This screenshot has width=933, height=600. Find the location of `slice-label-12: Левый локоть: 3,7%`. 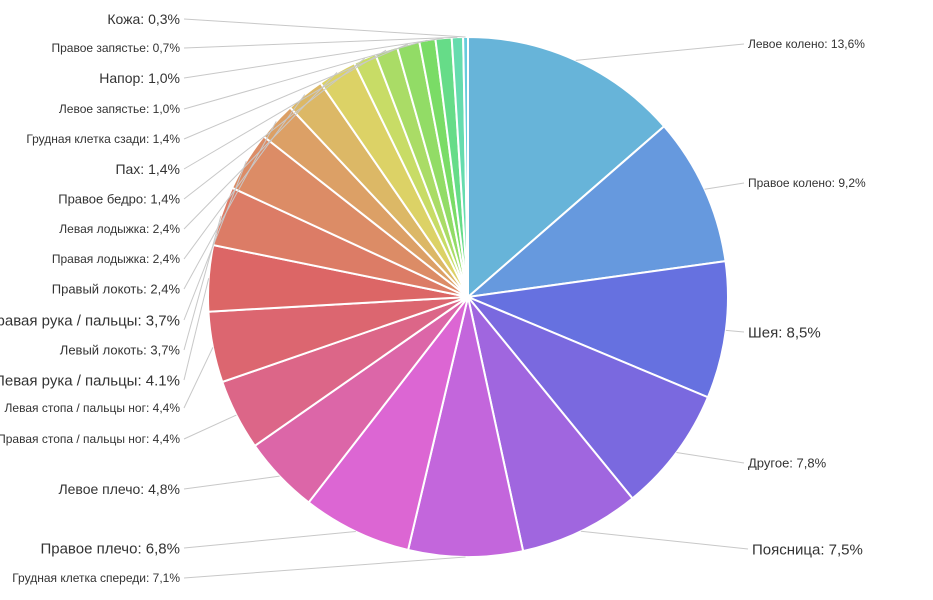

slice-label-12: Левый локоть: 3,7% is located at coordinates (120, 350).